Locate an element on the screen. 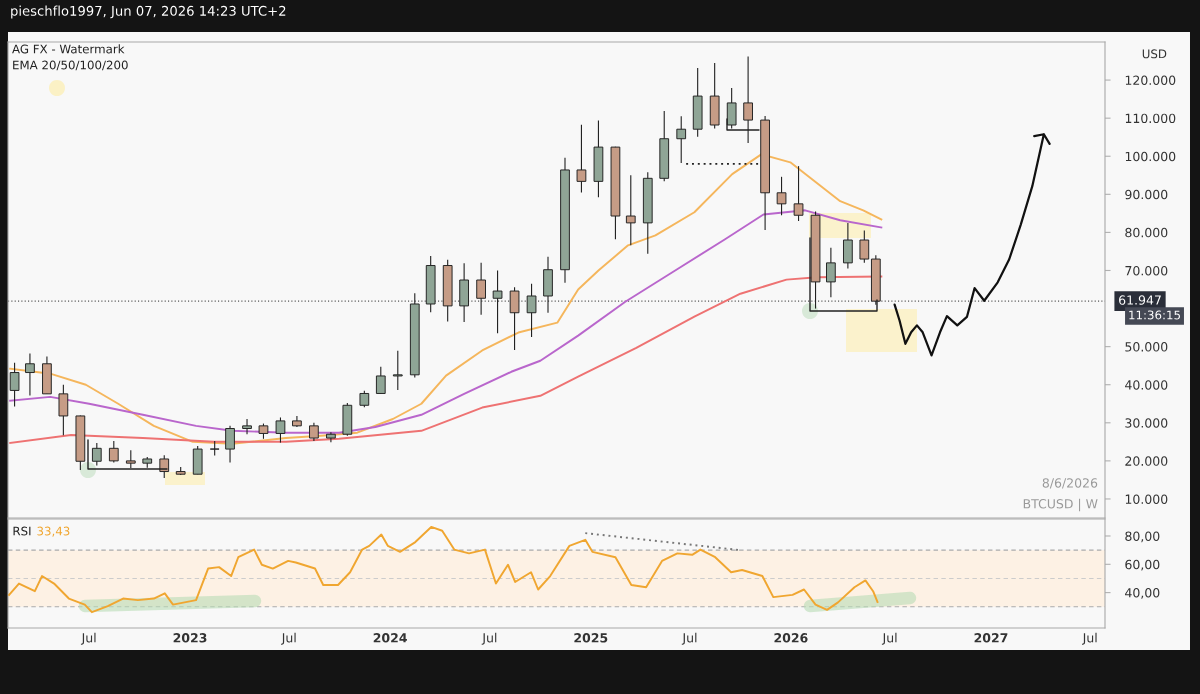 Image resolution: width=1200 pixels, height=694 pixels. y-tick-label: 60,00 is located at coordinates (1142, 565).